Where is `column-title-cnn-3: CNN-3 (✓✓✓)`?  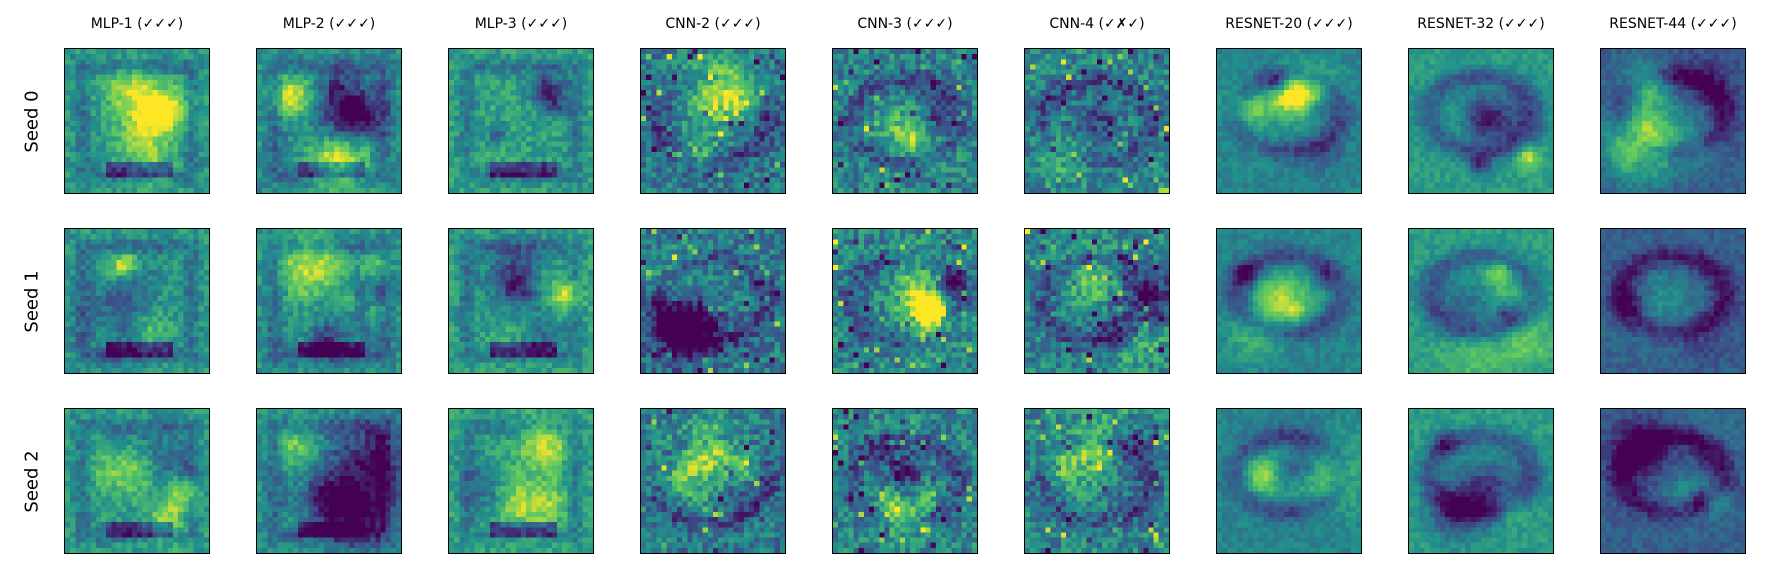 column-title-cnn-3: CNN-3 (✓✓✓) is located at coordinates (905, 24).